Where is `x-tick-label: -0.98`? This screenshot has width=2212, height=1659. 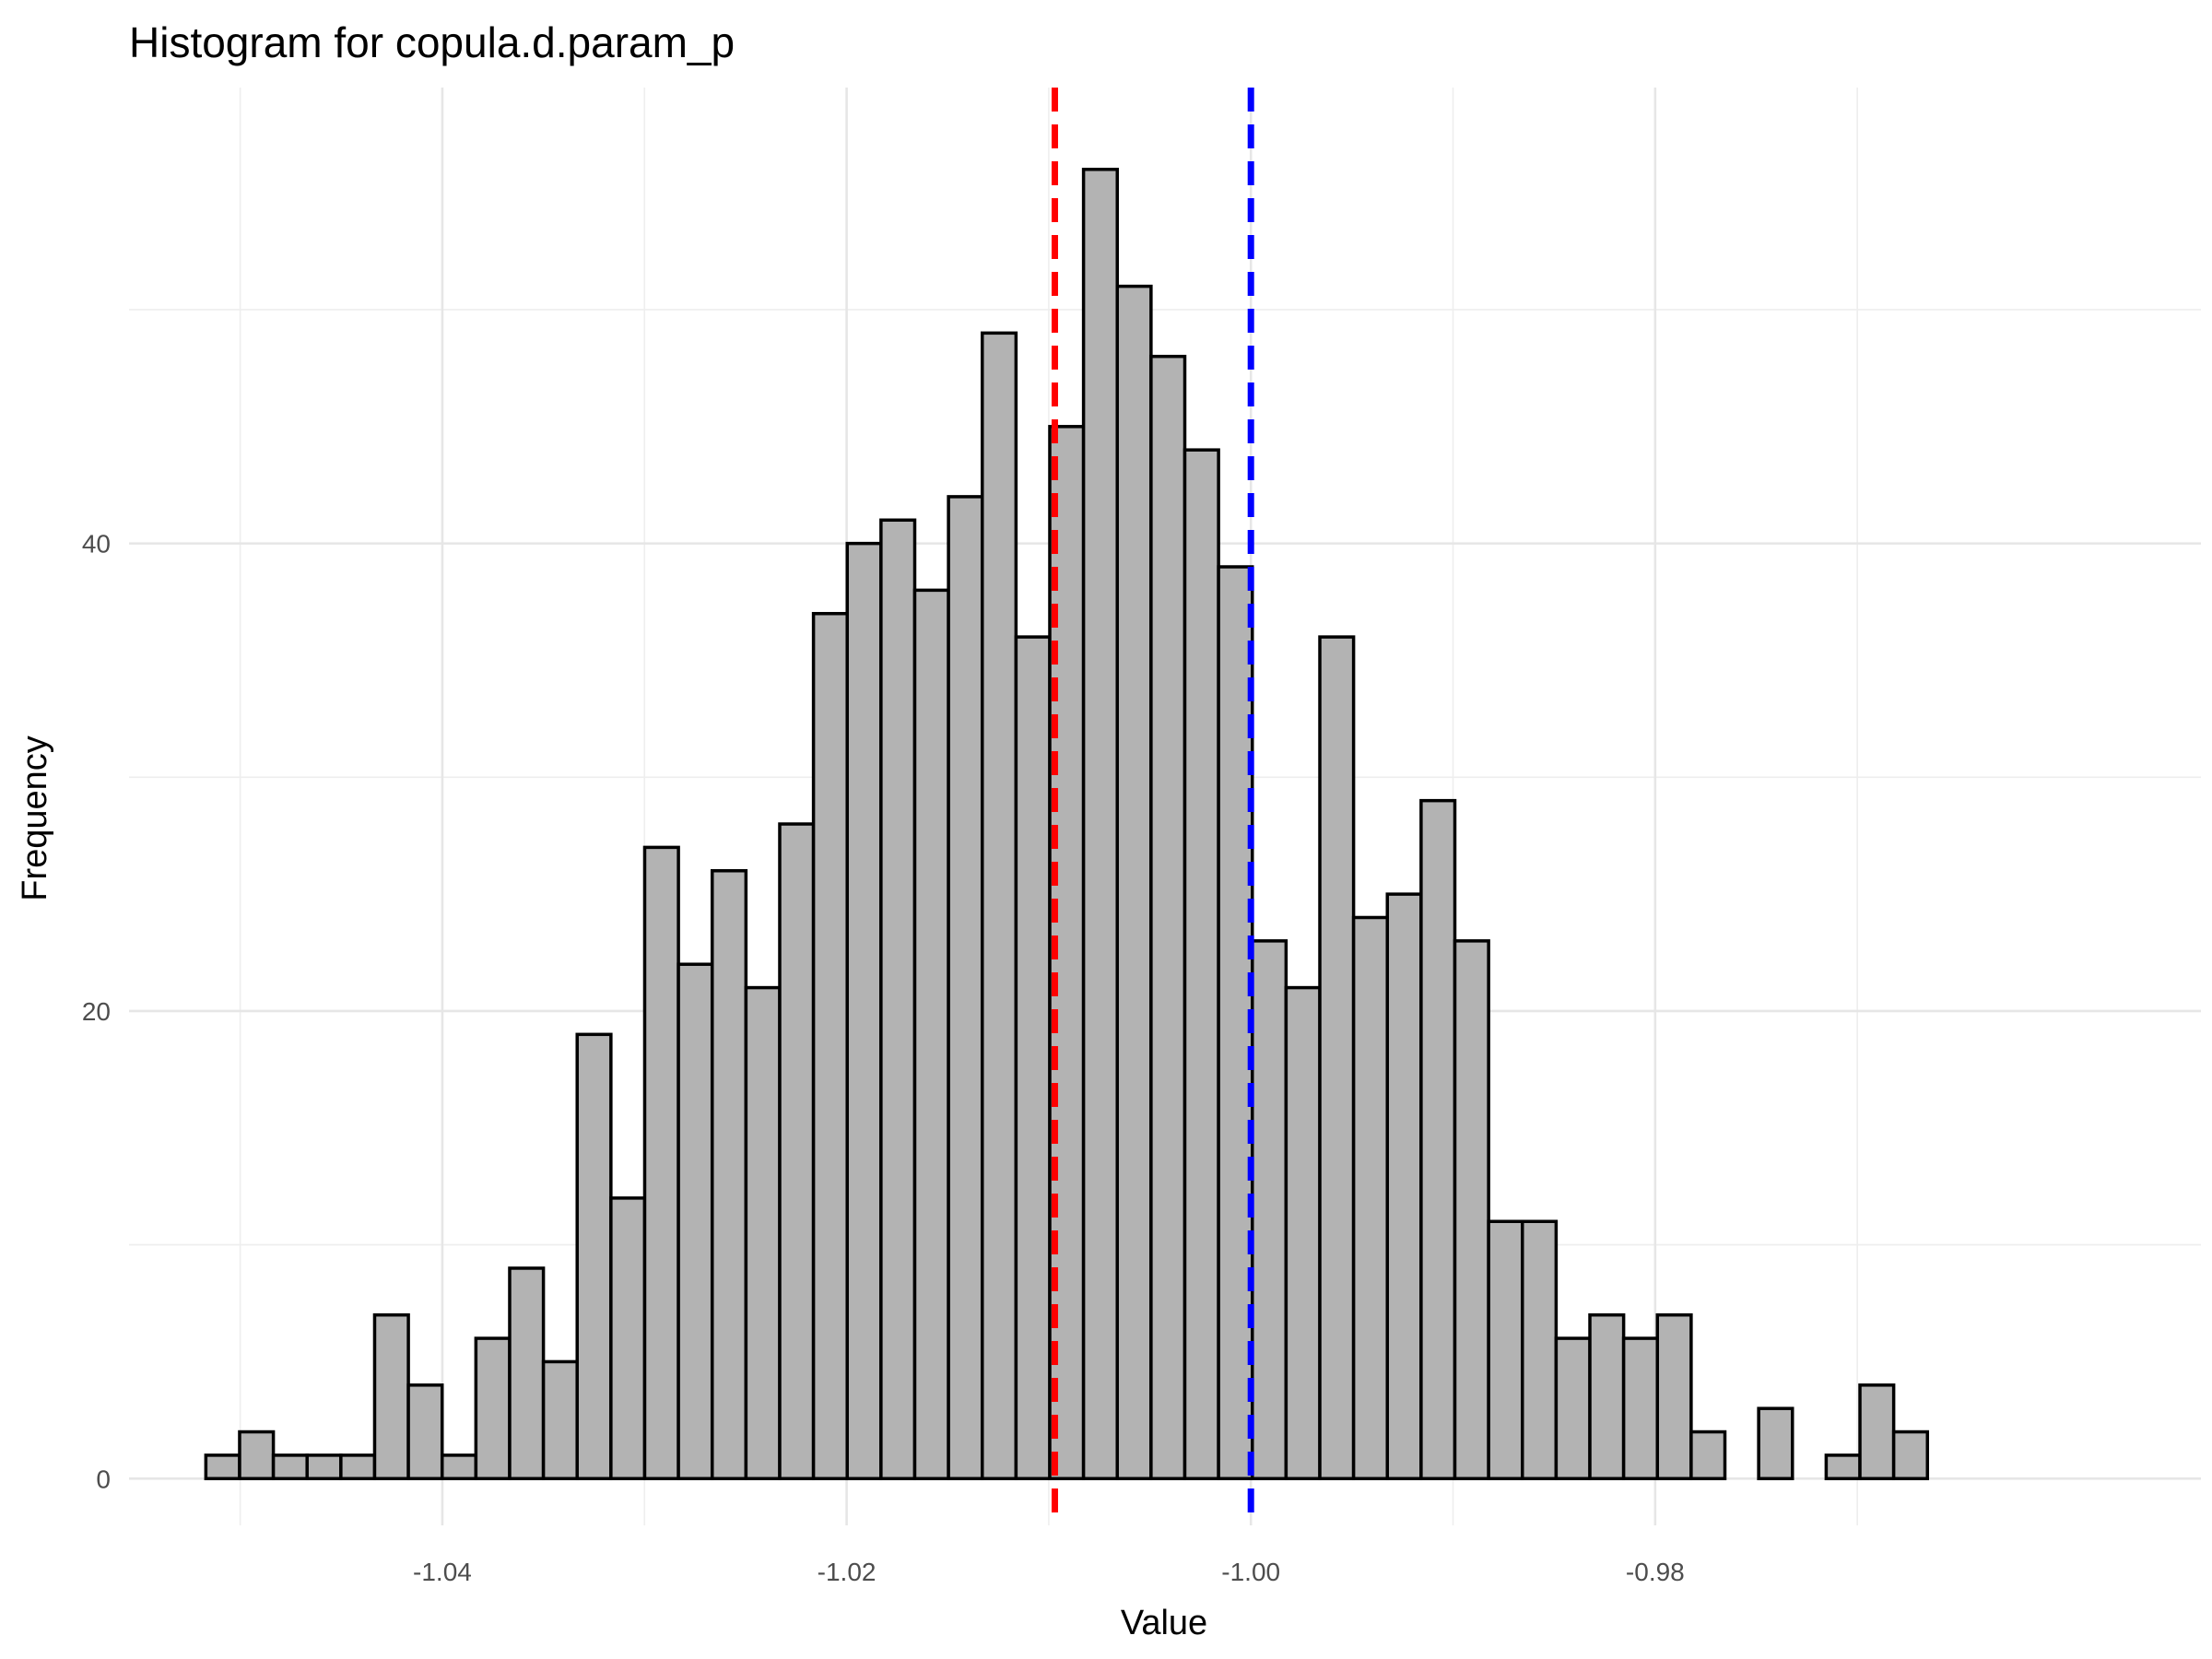
x-tick-label: -0.98 is located at coordinates (1655, 1572).